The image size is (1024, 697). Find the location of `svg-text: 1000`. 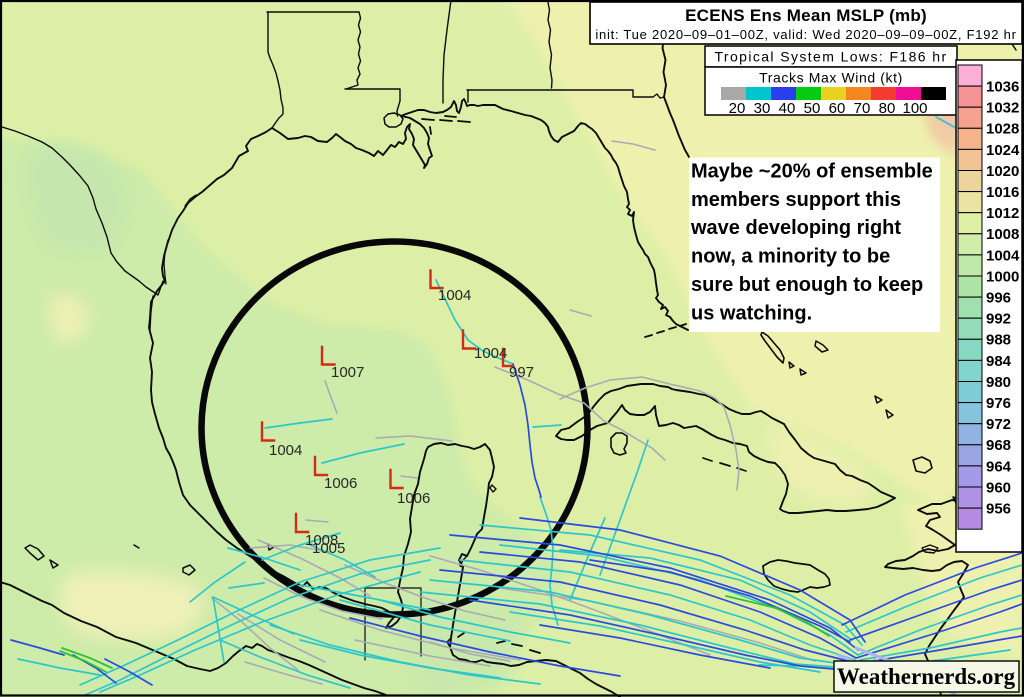

svg-text: 1000 is located at coordinates (1002, 276).